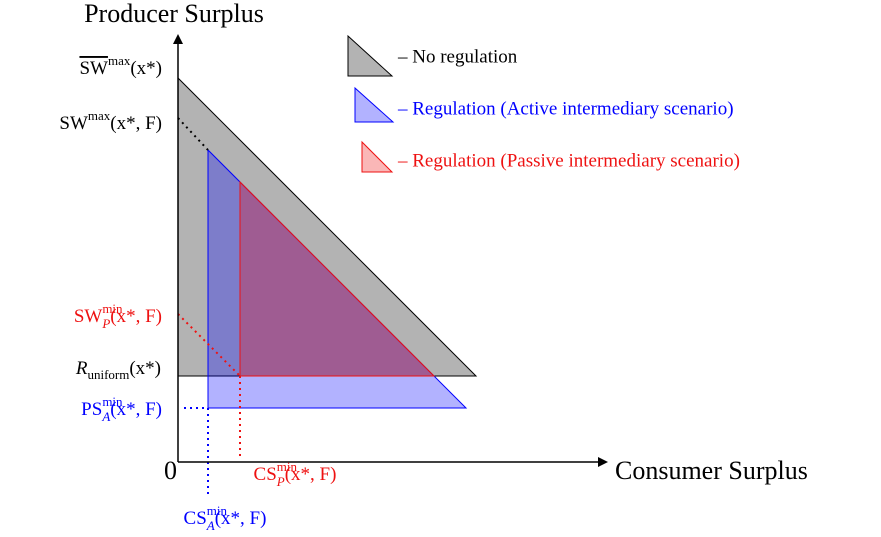  I want to click on math-label: CSmin P(x*, F), so click(295, 474).